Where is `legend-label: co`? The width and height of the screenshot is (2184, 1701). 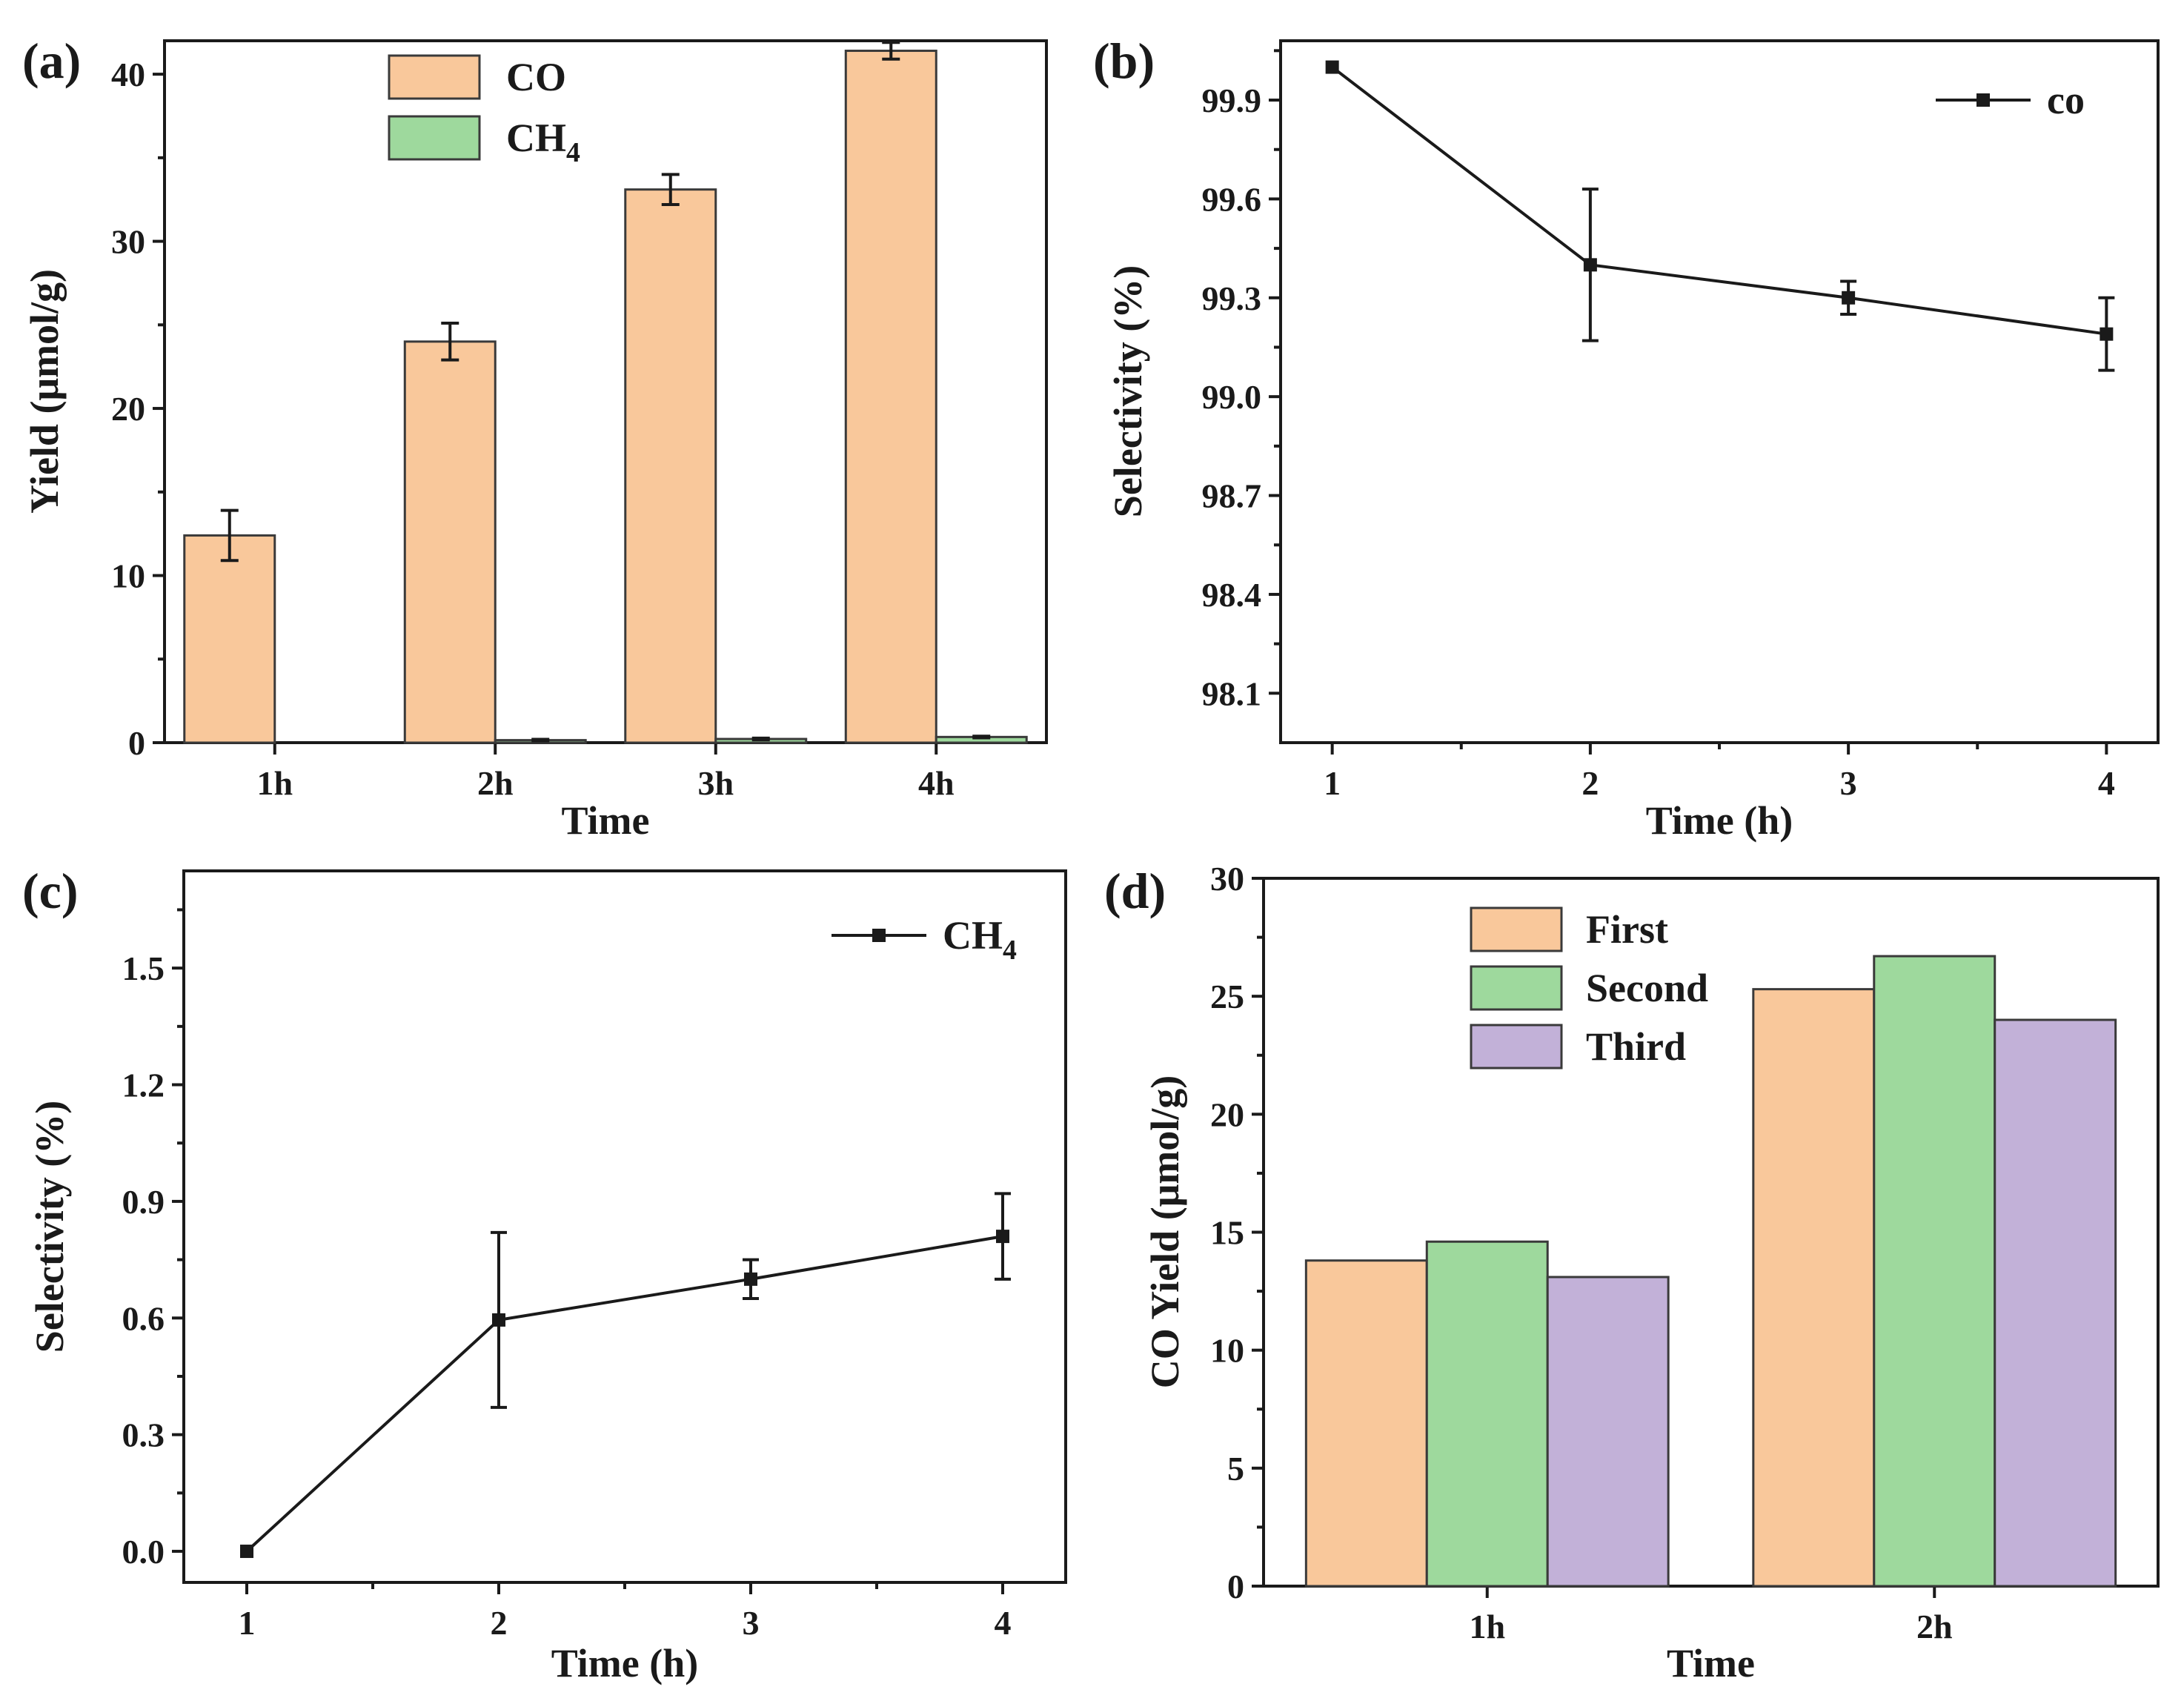 legend-label: co is located at coordinates (2066, 100).